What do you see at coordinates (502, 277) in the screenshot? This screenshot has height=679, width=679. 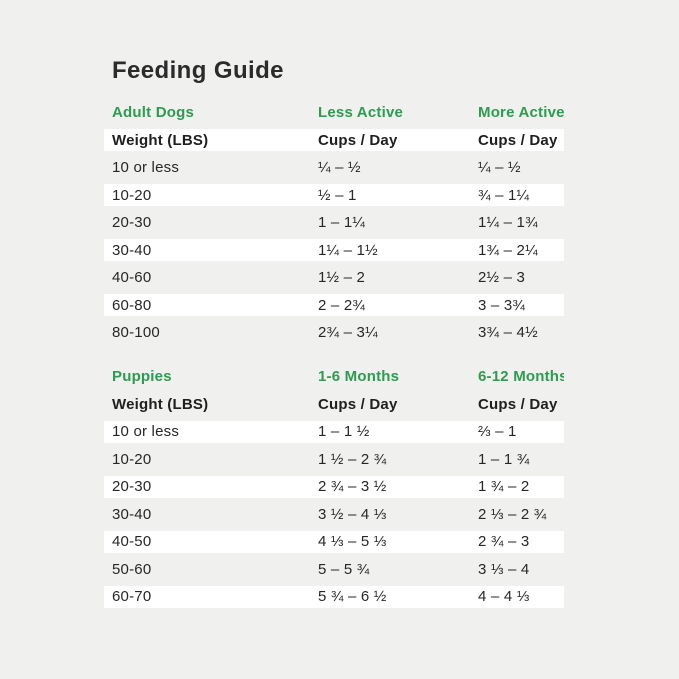 I see `more-active-cell: 2½ – 3` at bounding box center [502, 277].